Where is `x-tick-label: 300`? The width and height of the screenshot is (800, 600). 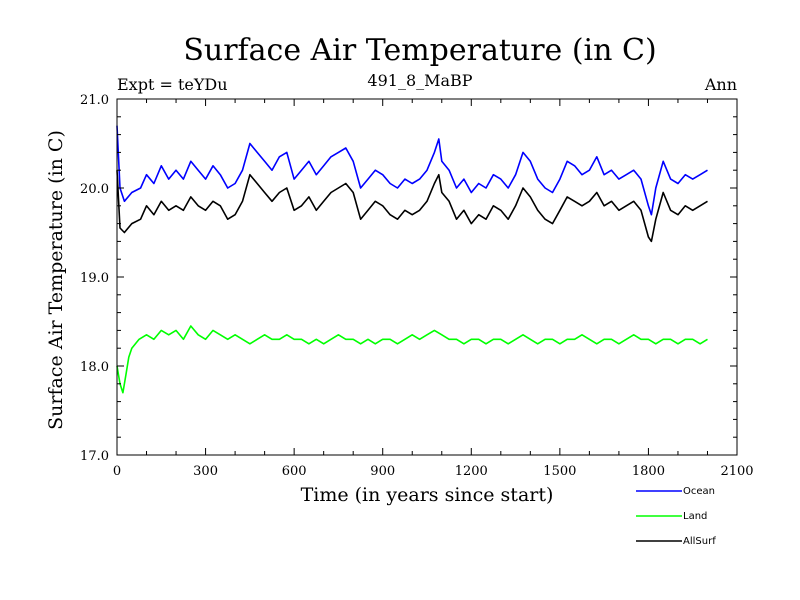
x-tick-label: 300 is located at coordinates (205, 471).